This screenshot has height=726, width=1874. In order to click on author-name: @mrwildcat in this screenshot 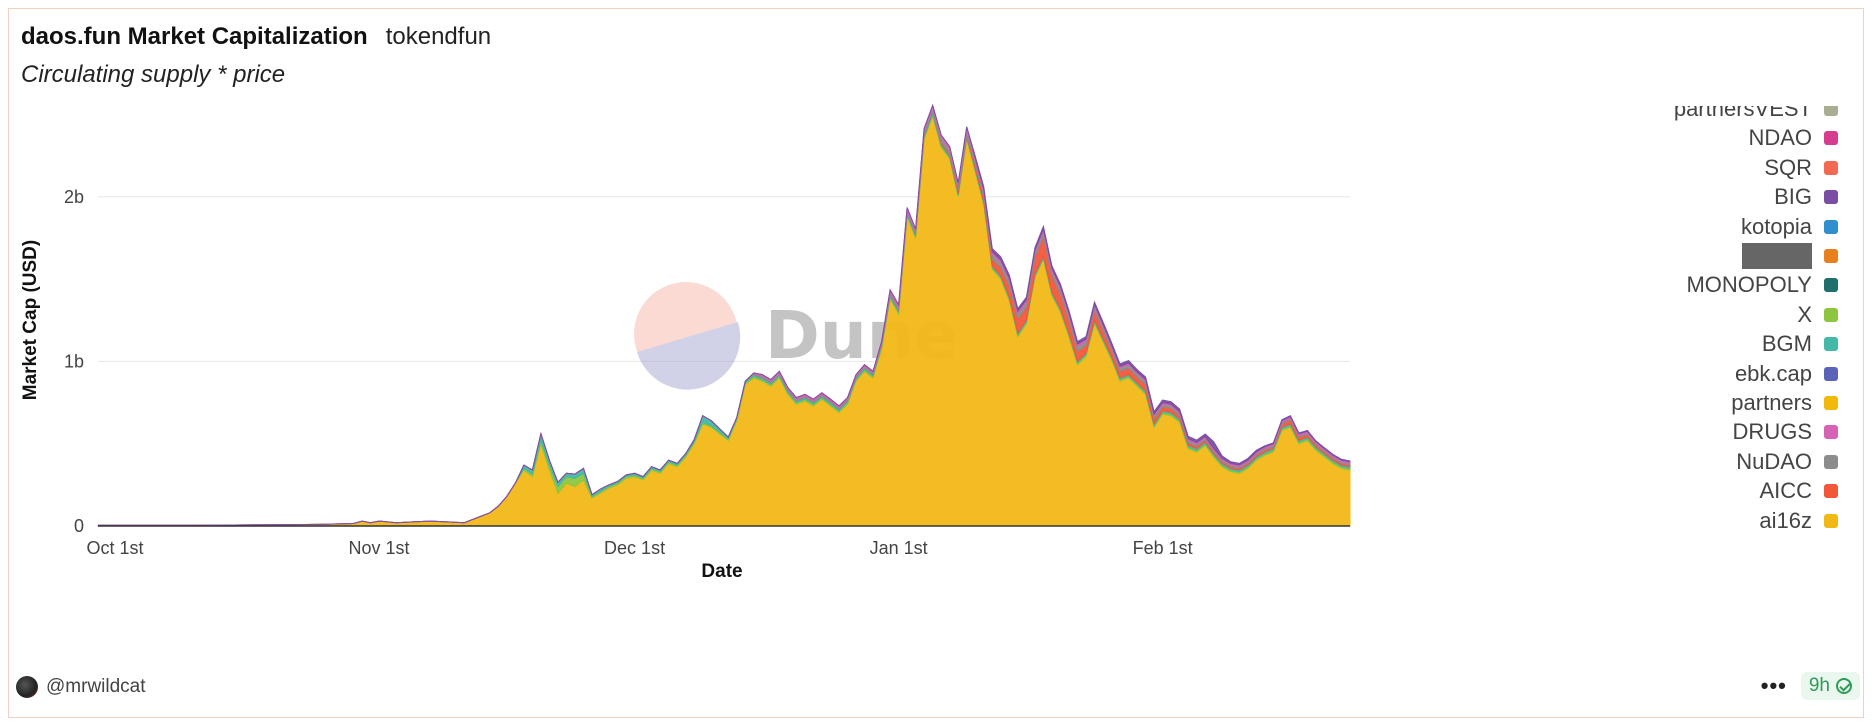, I will do `click(96, 686)`.